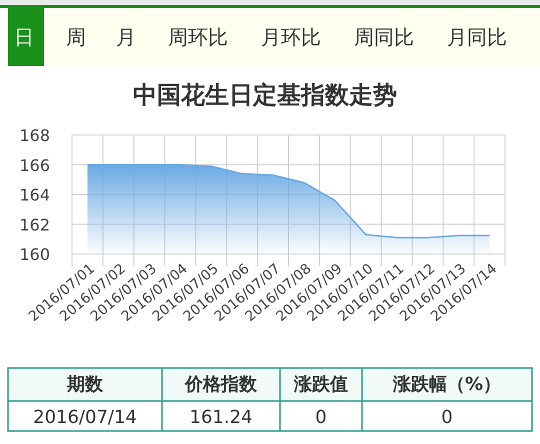  Describe the element at coordinates (320, 384) in the screenshot. I see `text: 涨跌值` at that location.